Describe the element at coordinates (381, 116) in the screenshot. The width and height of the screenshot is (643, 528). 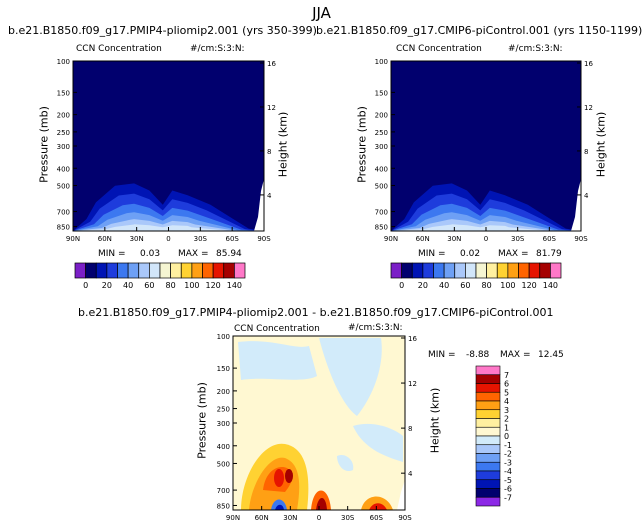
I see `panel2-ytick-label: 200` at that location.